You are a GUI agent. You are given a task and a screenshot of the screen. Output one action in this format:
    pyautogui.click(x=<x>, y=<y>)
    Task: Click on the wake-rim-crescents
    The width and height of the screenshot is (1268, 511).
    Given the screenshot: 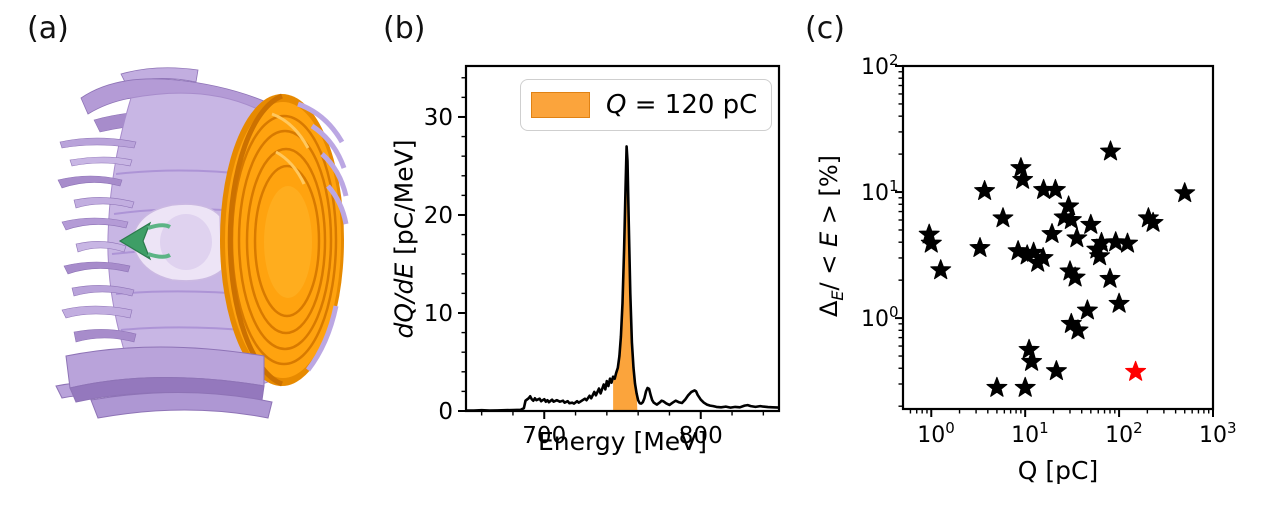 What is the action you would take?
    pyautogui.click(x=323, y=236)
    